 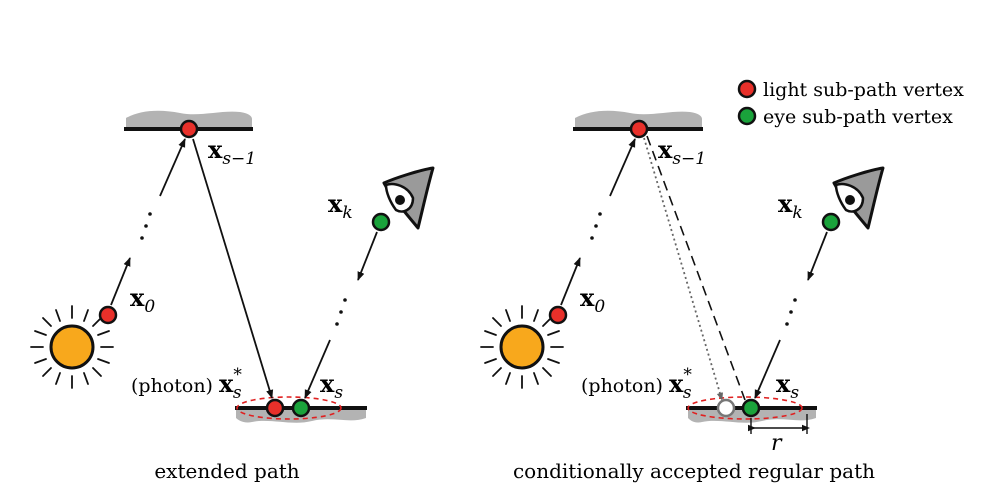 I want to click on right-dotted-photon-segment, so click(x=683, y=269).